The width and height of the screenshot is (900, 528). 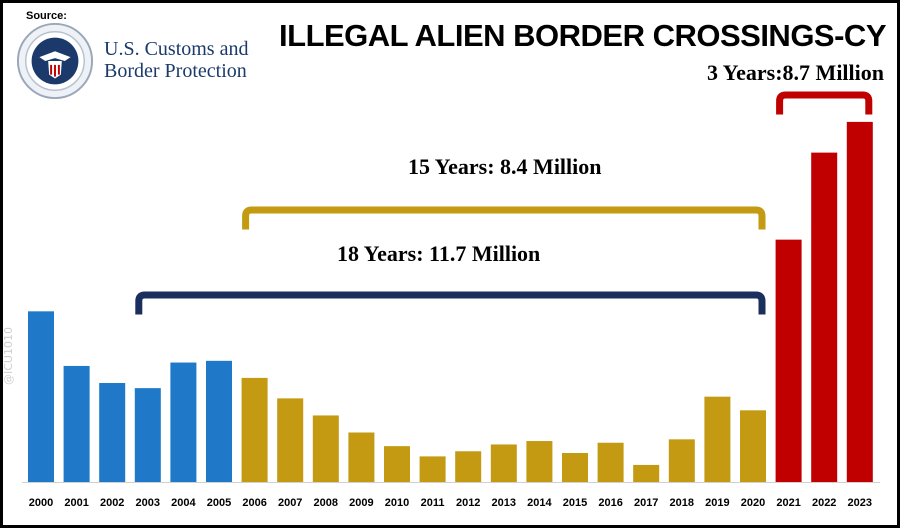 I want to click on bar-2021, so click(x=788, y=360).